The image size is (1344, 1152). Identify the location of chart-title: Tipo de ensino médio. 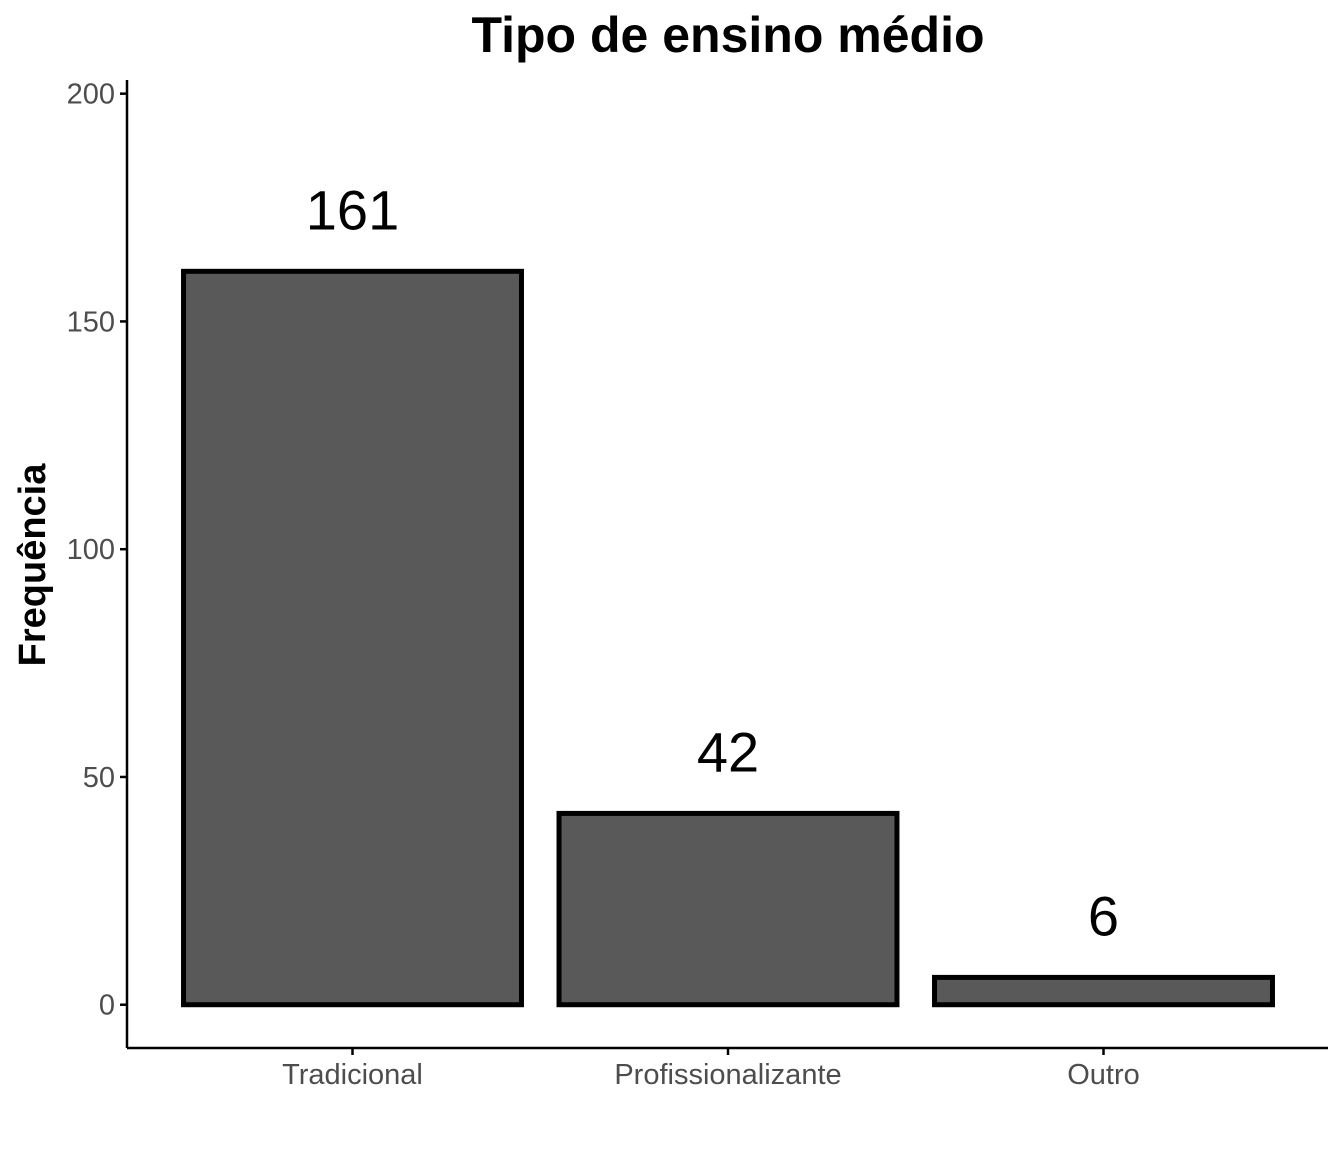
(727, 35).